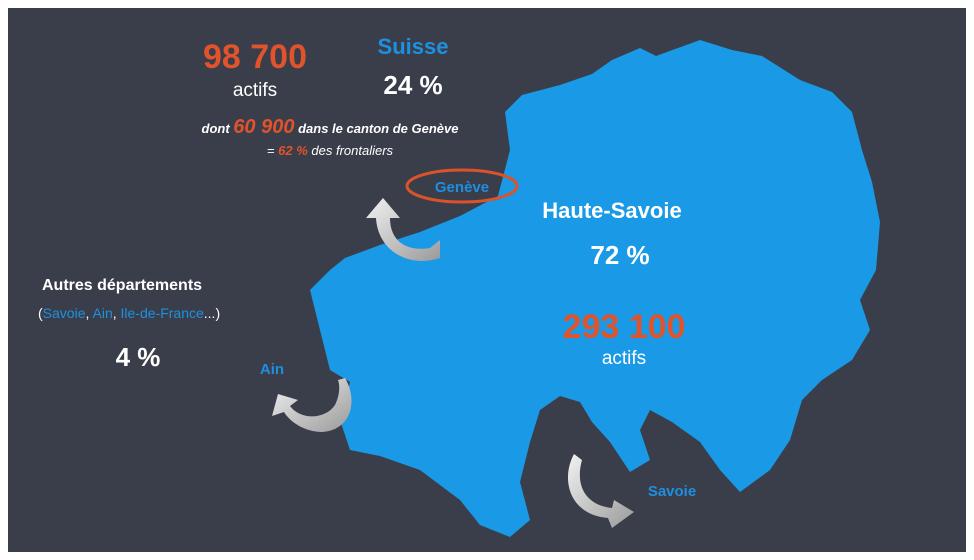 The width and height of the screenshot is (974, 560). What do you see at coordinates (378, 128) in the screenshot?
I see `detail-suffix: dans le canton de Genève` at bounding box center [378, 128].